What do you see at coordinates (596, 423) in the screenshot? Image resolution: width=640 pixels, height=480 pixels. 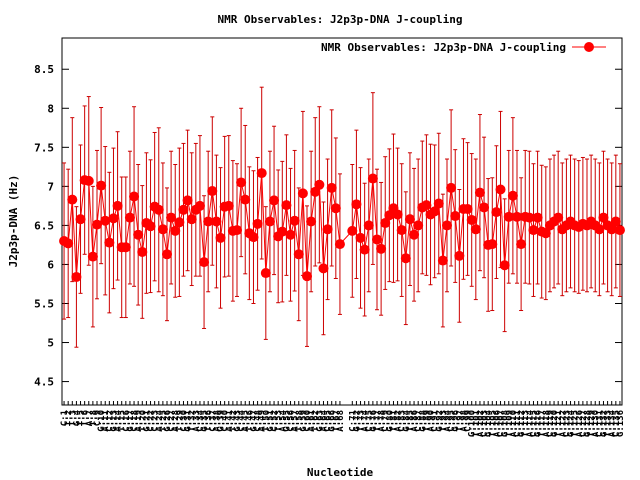 I see `x-tick-label: A:130` at bounding box center [596, 423].